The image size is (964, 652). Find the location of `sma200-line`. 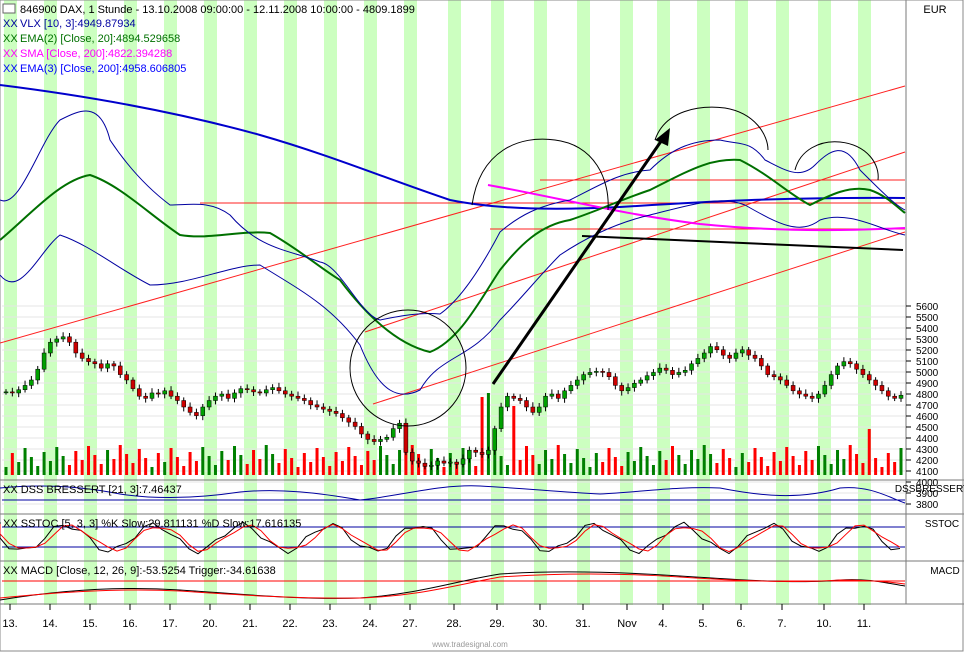

sma200-line is located at coordinates (696, 208).